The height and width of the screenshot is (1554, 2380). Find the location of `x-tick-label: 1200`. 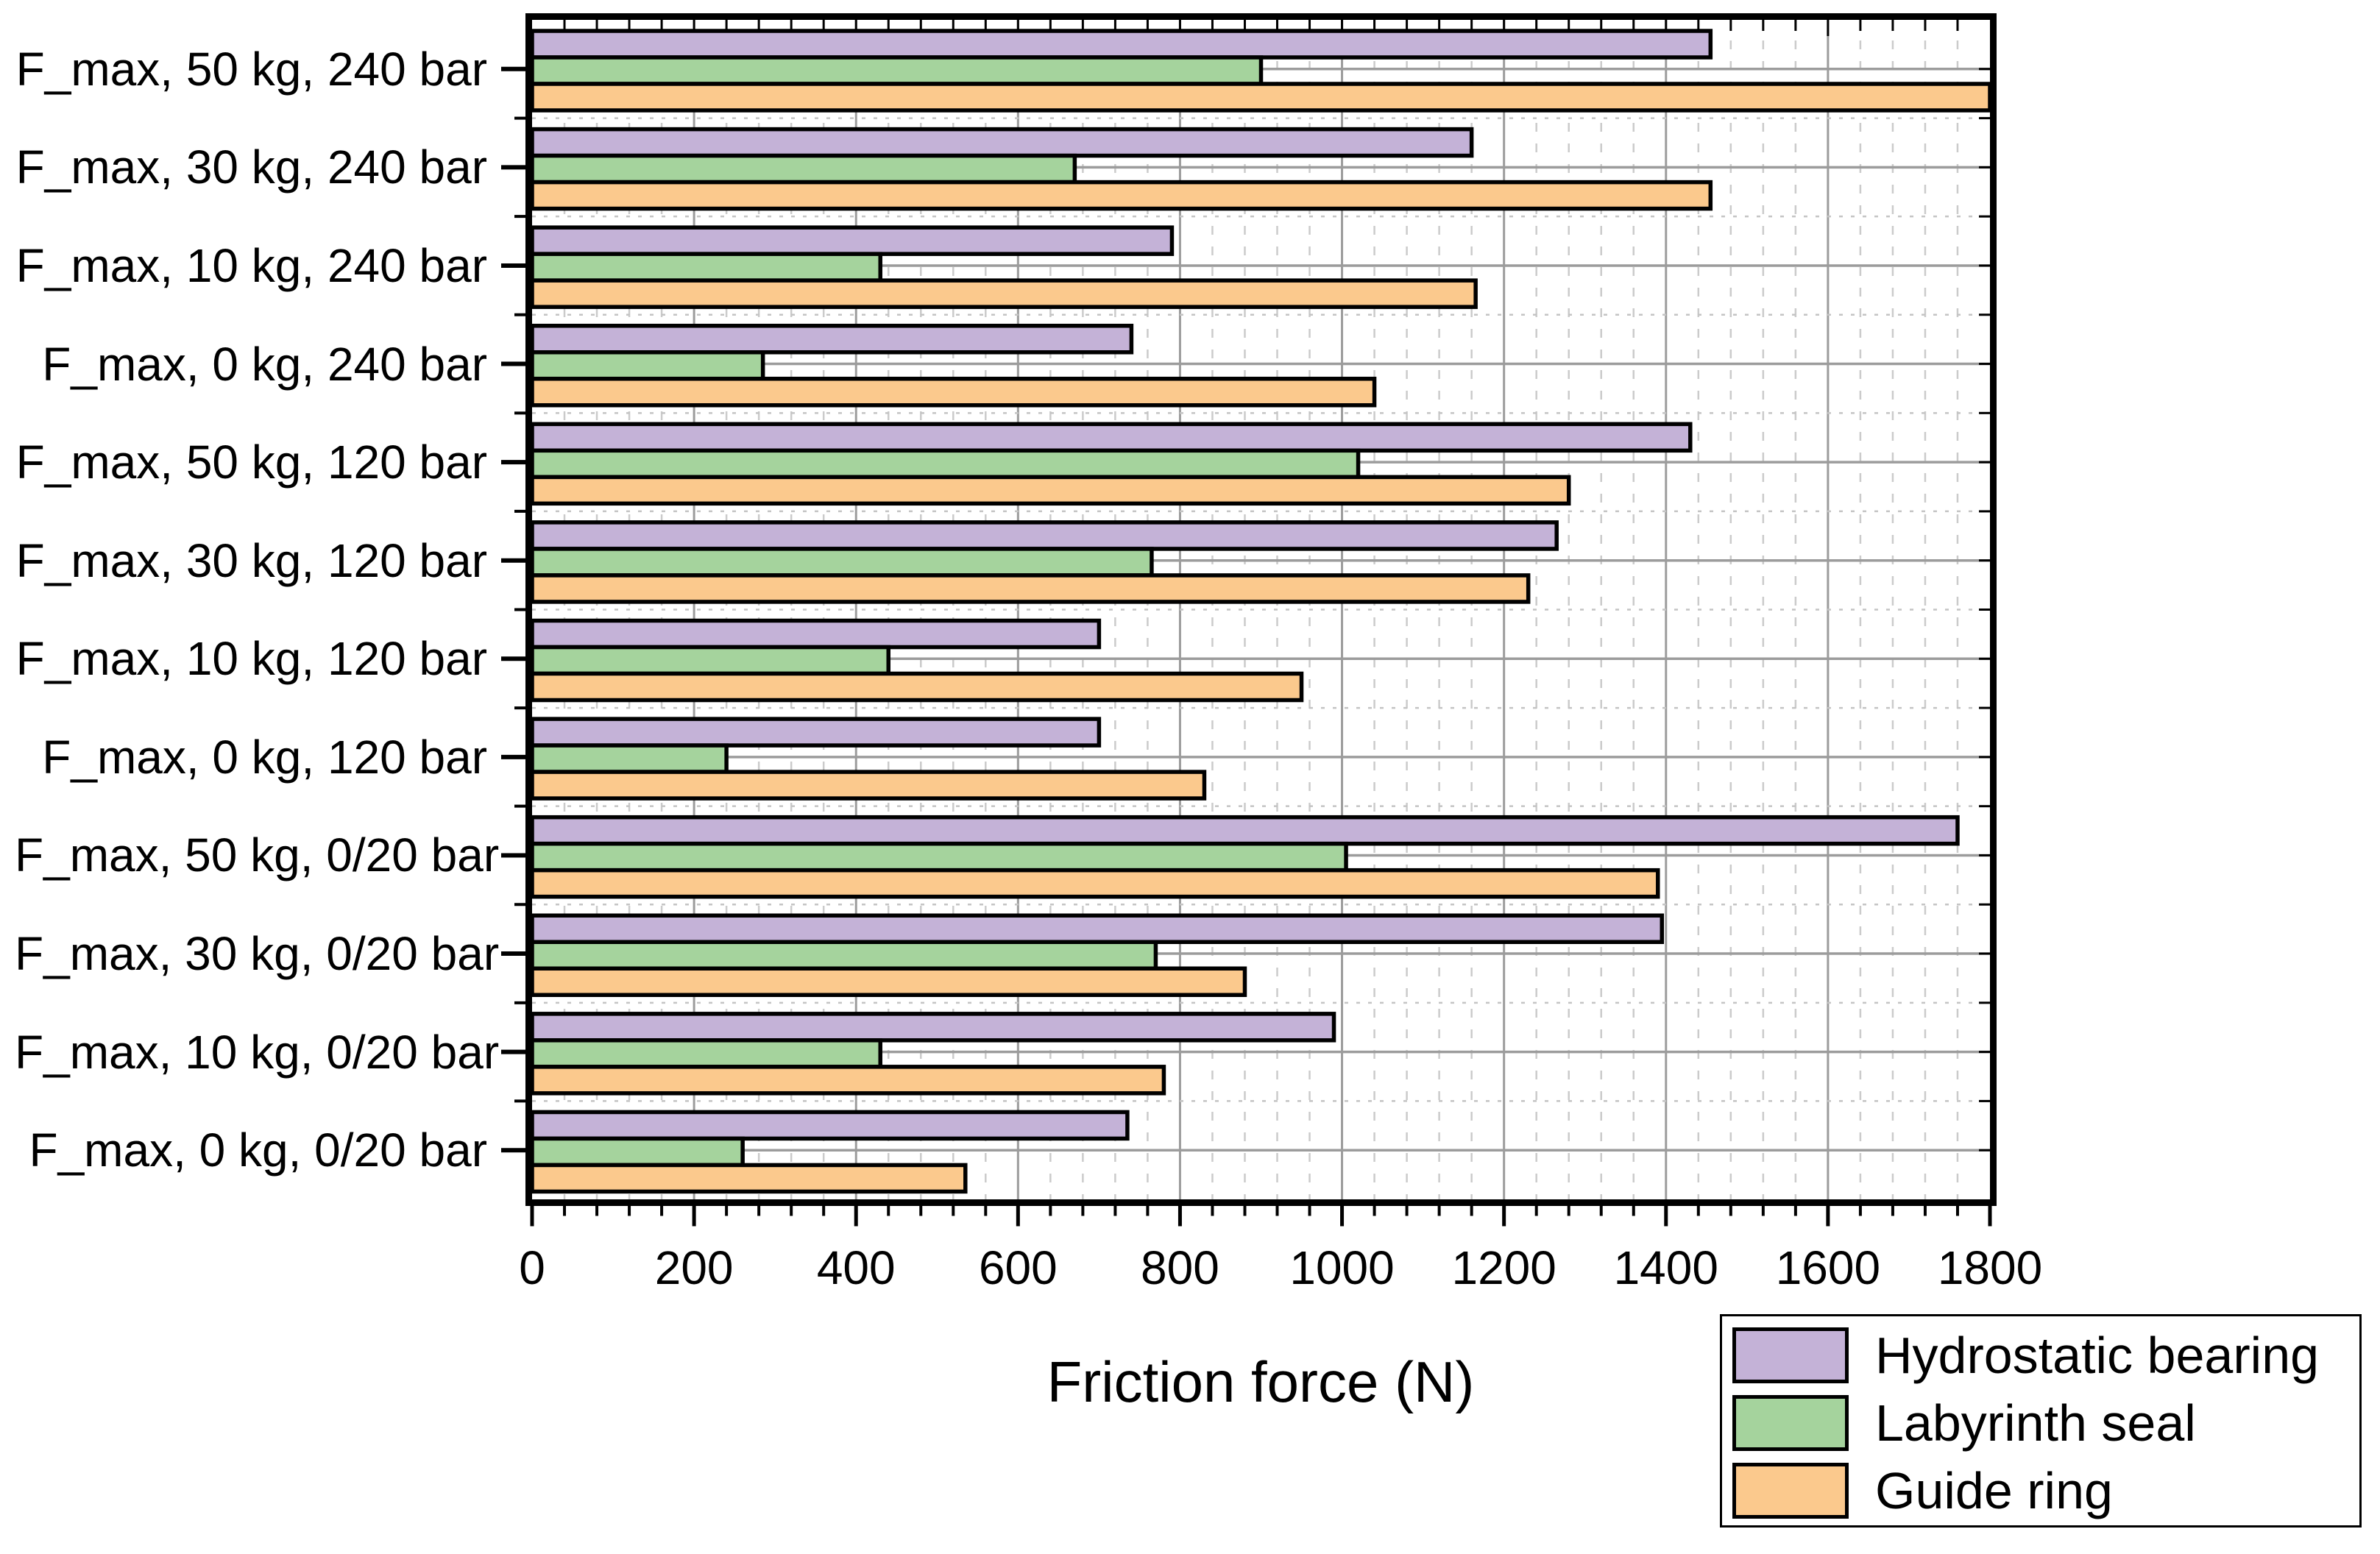

x-tick-label: 1200 is located at coordinates (1503, 1267).